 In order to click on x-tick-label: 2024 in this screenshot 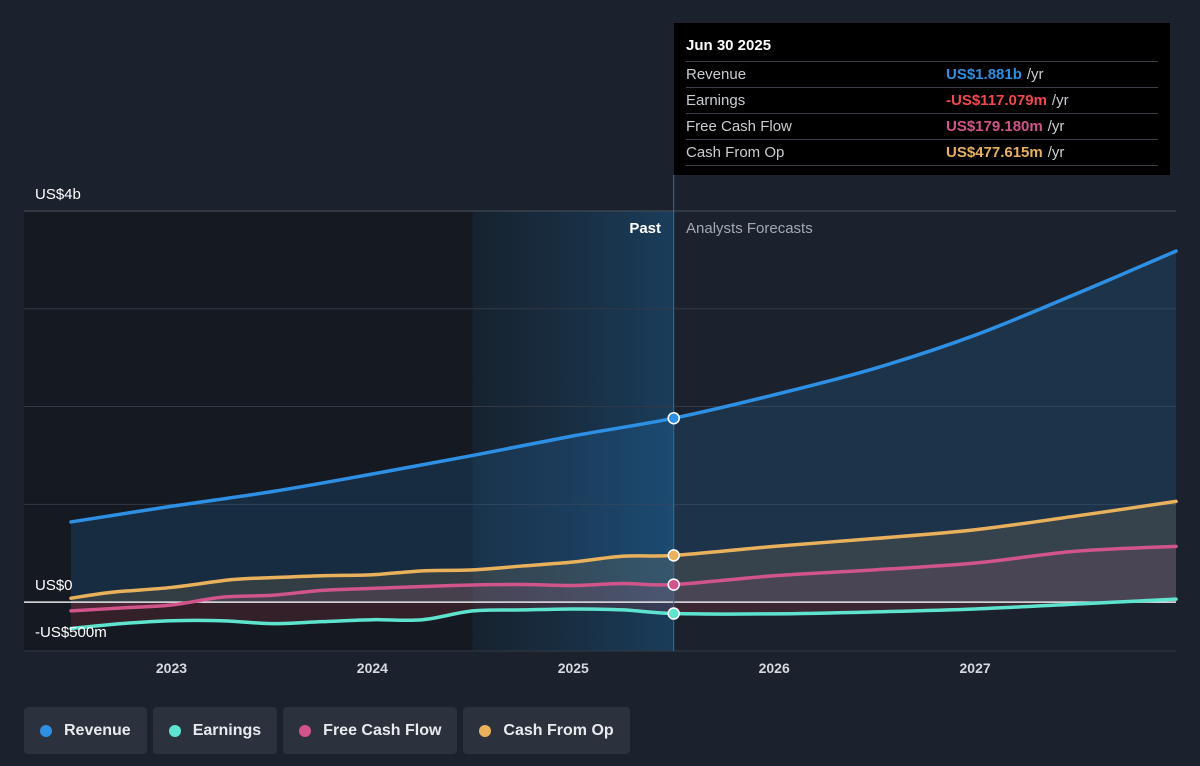, I will do `click(372, 668)`.